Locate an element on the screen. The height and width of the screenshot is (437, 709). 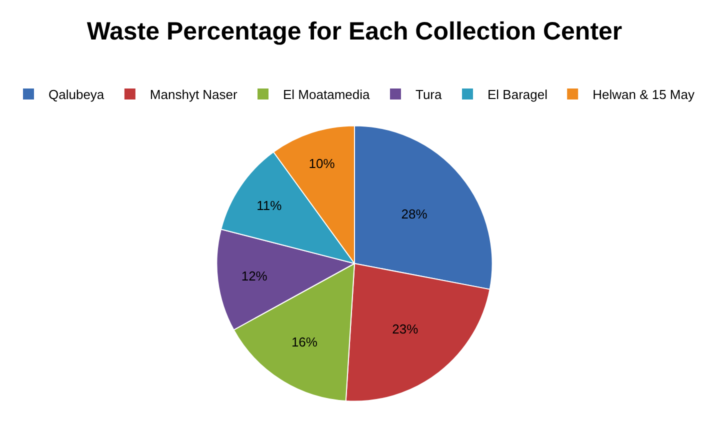
data-label: 23% is located at coordinates (405, 329).